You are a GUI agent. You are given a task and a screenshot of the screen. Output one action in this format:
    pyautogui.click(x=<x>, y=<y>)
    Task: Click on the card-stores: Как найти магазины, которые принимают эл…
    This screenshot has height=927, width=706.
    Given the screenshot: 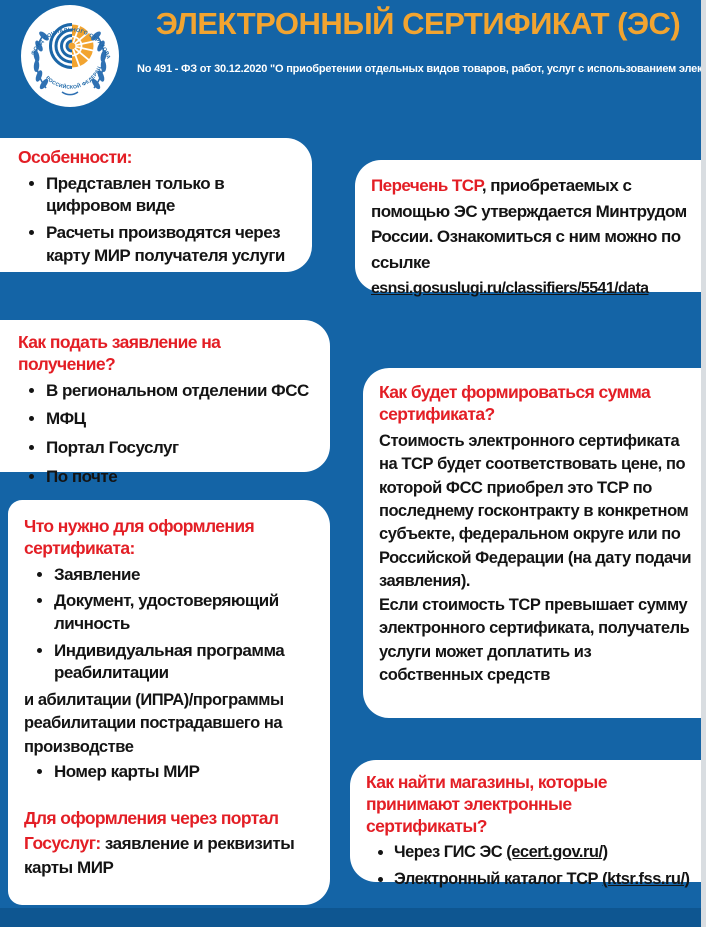 What is the action you would take?
    pyautogui.click(x=525, y=824)
    